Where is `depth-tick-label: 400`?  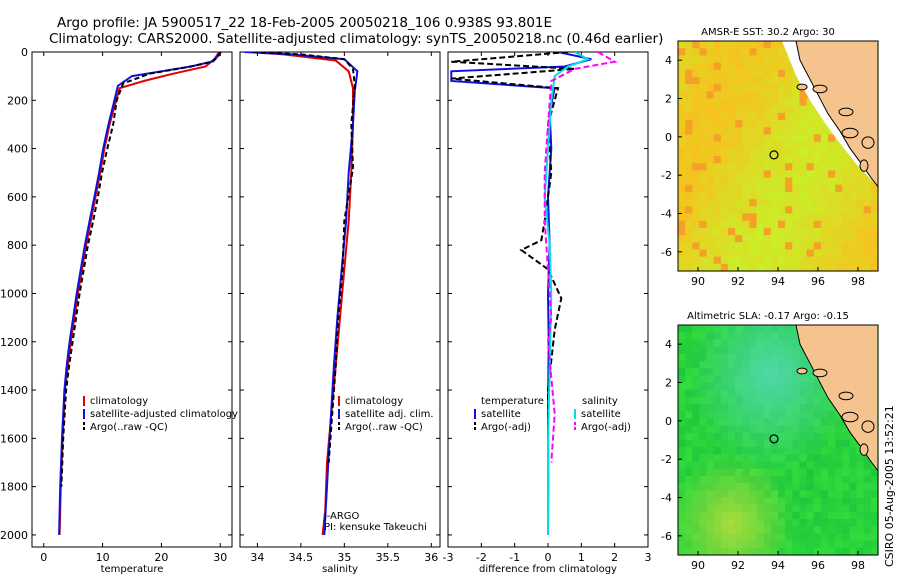
depth-tick-label: 400 is located at coordinates (17, 149).